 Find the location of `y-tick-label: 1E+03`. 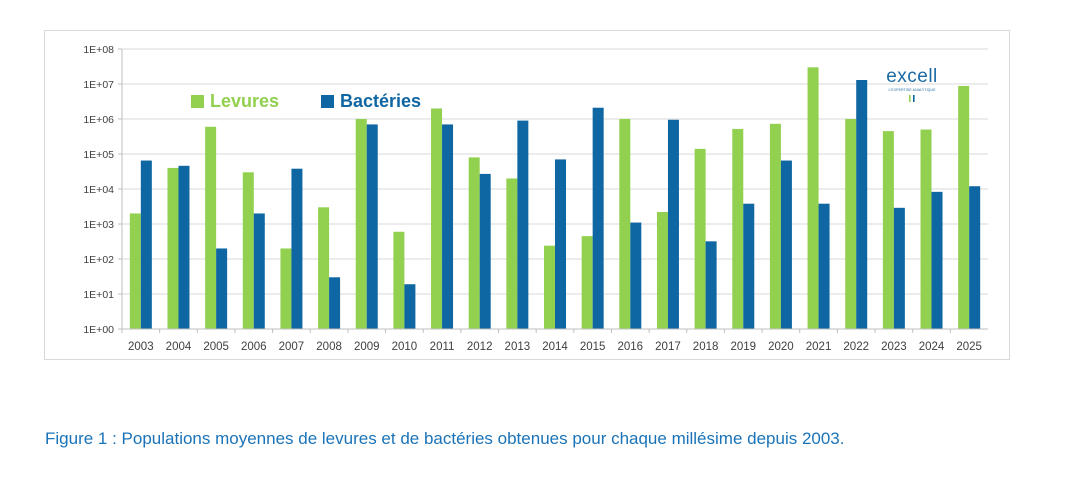

y-tick-label: 1E+03 is located at coordinates (98, 225).